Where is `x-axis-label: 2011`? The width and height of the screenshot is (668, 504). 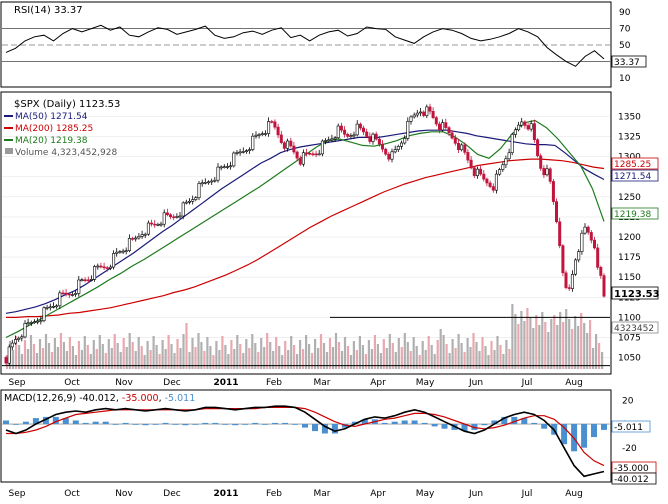
x-axis-label: 2011 is located at coordinates (225, 383).